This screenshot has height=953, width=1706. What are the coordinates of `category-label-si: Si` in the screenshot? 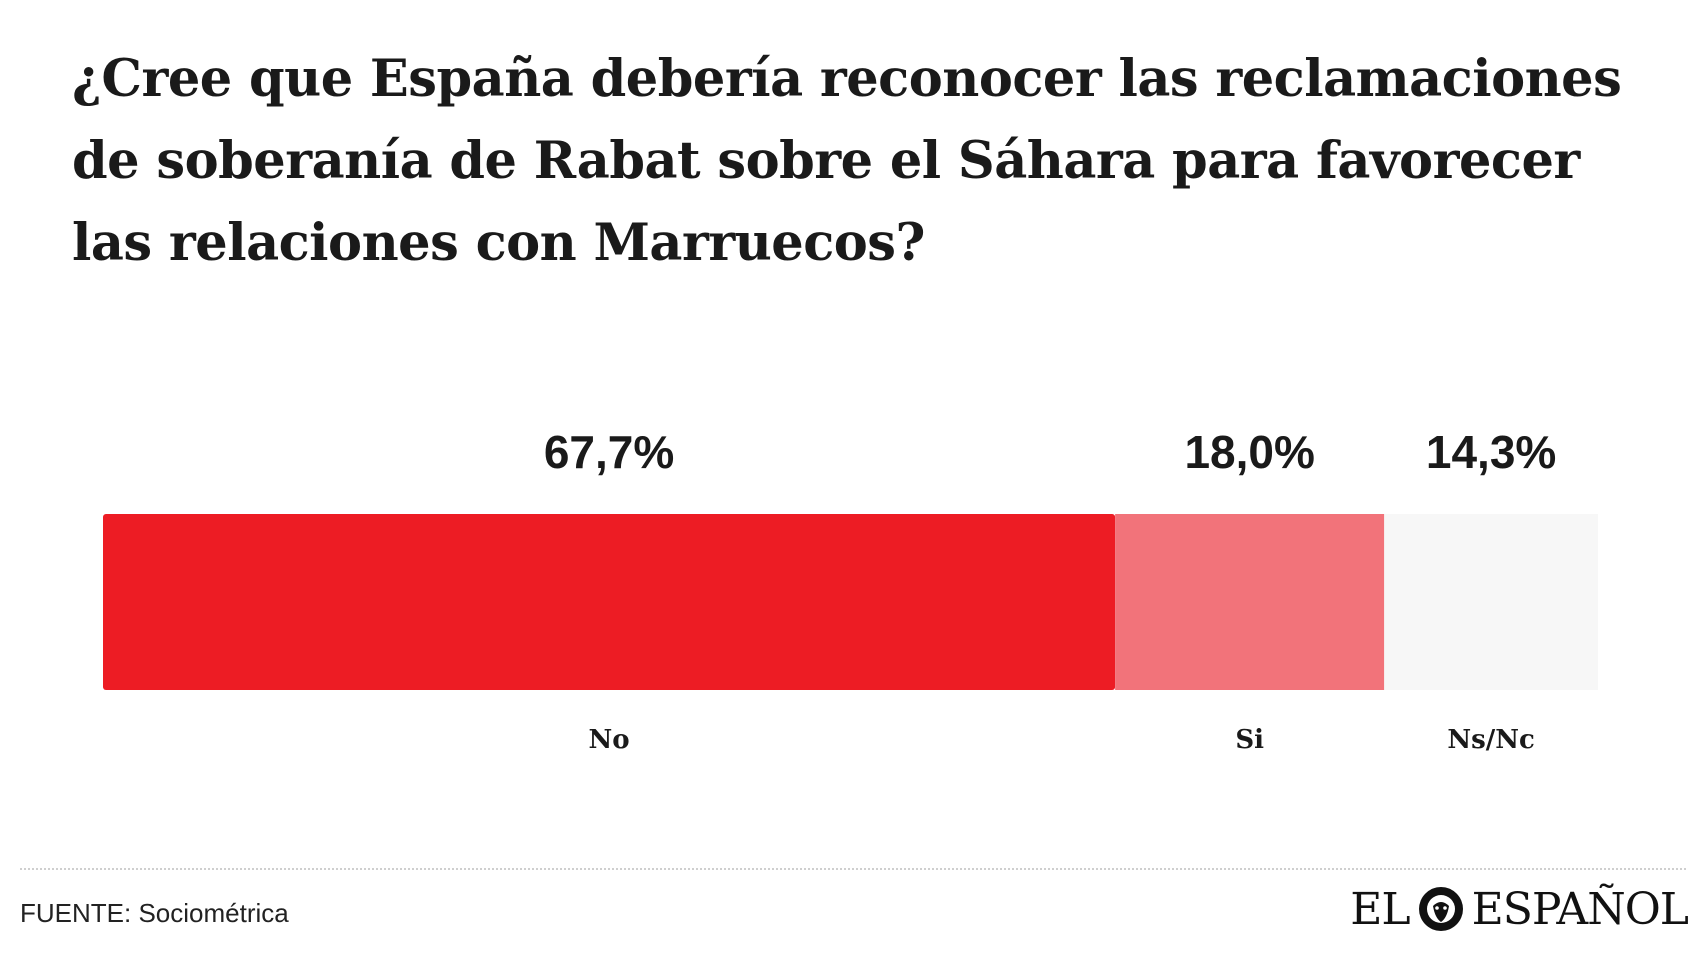 It's located at (1249, 740).